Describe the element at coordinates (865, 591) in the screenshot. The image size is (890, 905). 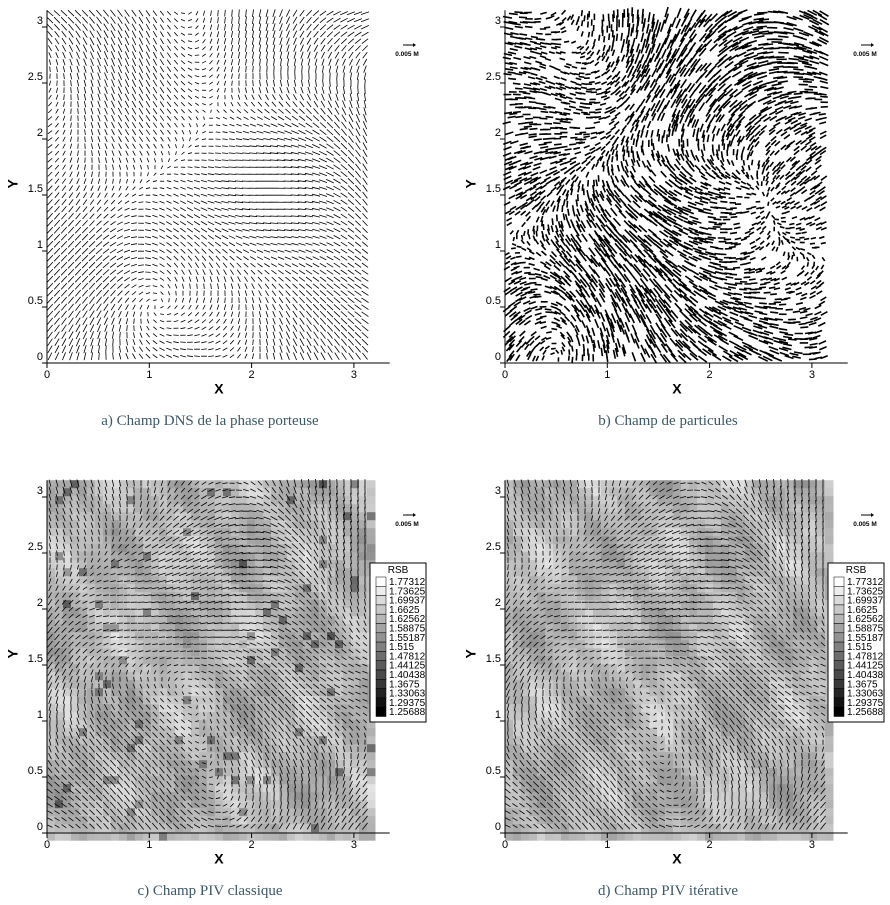
I see `legend-label: 1.73625` at that location.